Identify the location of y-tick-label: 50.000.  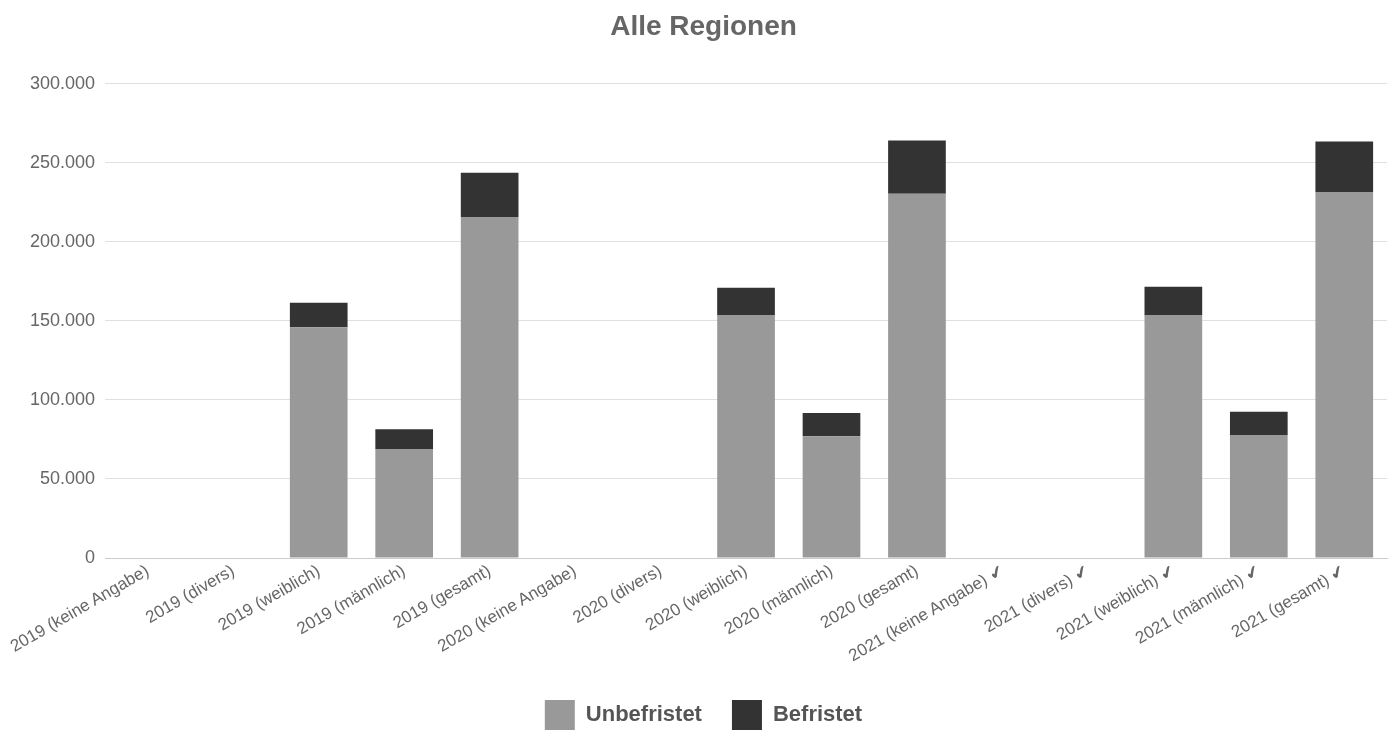
(68, 477).